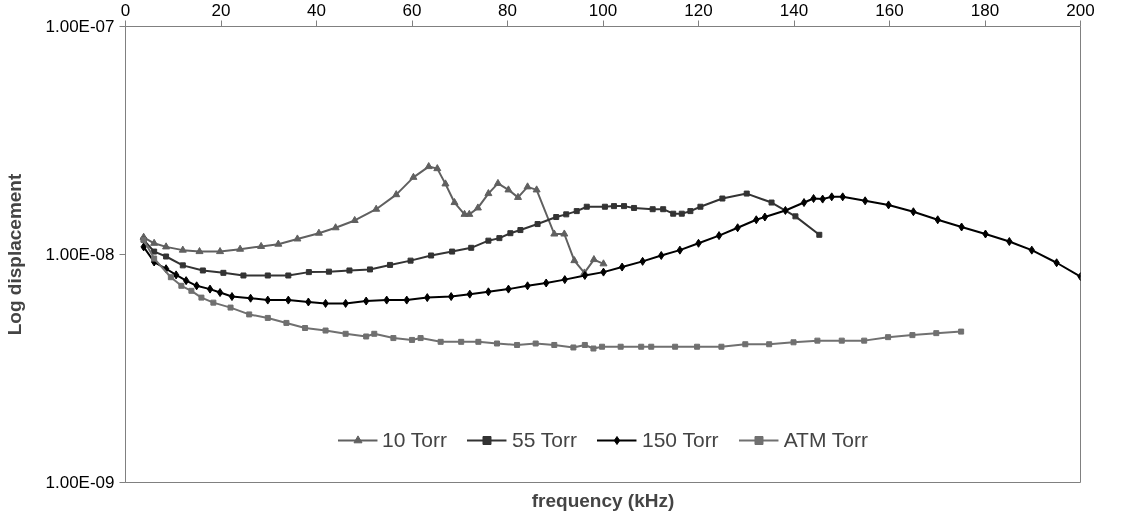 The width and height of the screenshot is (1140, 521). Describe the element at coordinates (412, 10) in the screenshot. I see `x-tick-label: 60` at that location.